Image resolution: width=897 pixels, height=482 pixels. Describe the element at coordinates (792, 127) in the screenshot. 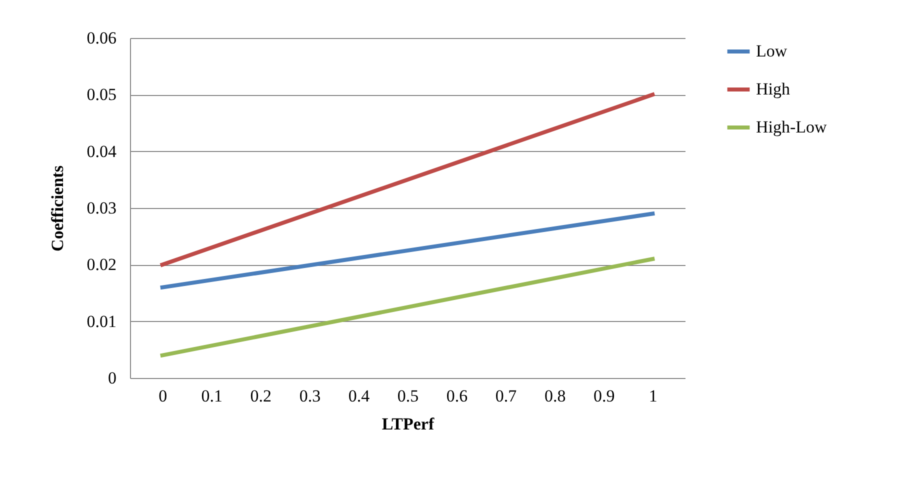

I see `legend-label: High-Low` at that location.